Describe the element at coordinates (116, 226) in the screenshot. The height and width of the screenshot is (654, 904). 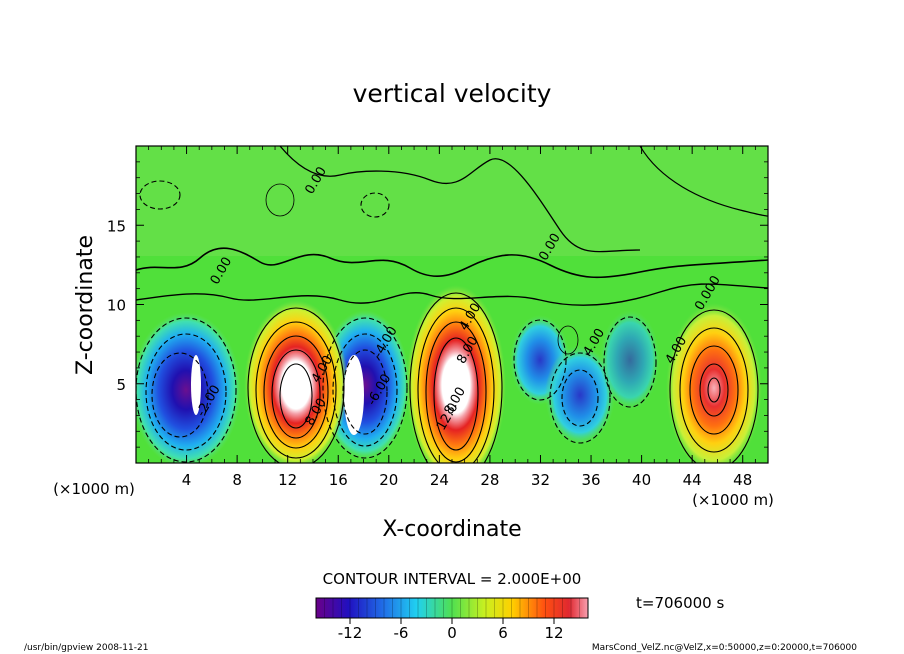
I see `y-tick-label: 15` at that location.